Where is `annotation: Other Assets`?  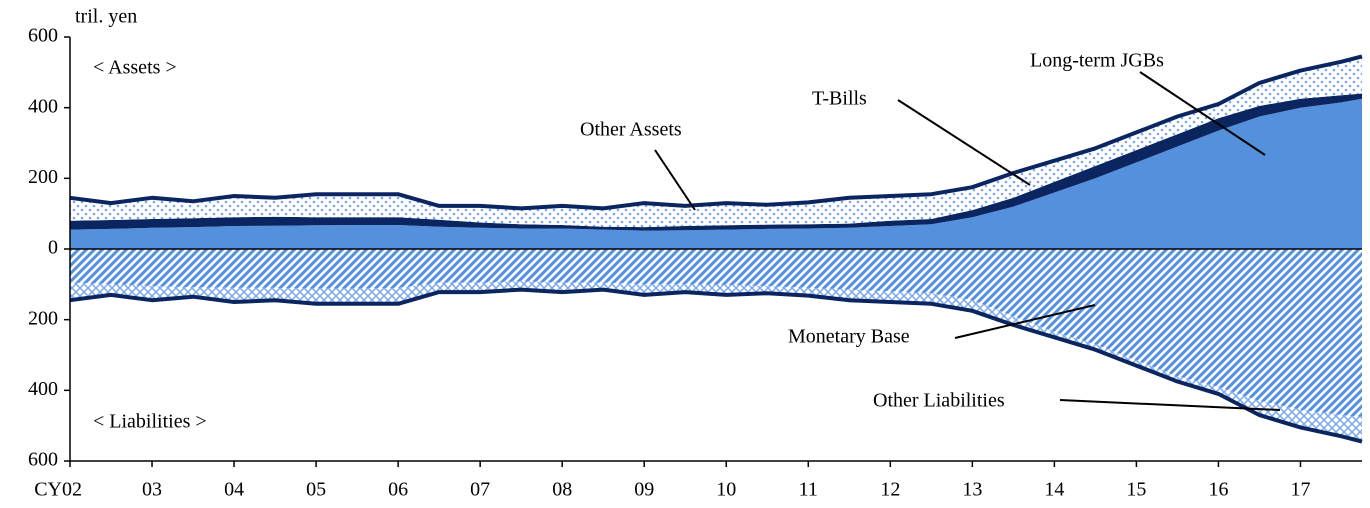
annotation: Other Assets is located at coordinates (631, 130).